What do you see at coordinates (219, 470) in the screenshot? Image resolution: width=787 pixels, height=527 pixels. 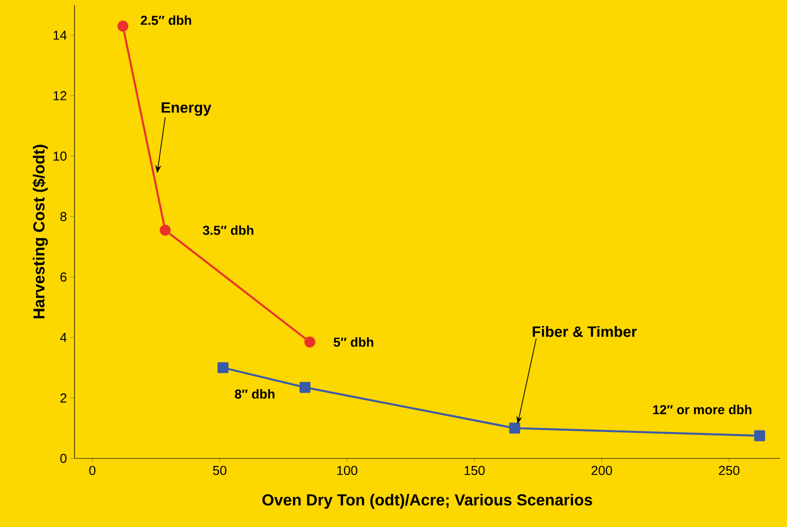 I see `x-tick-label: 50` at bounding box center [219, 470].